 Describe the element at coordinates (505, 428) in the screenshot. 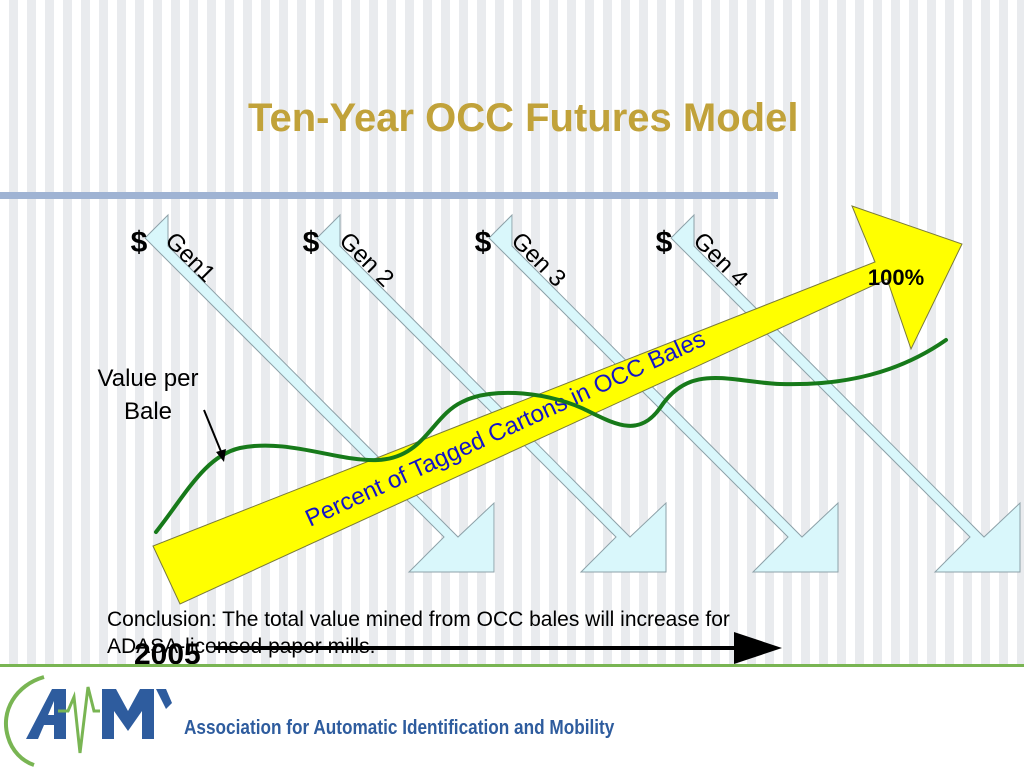

I see `percent-arrow-label: Percent of Tagged Cartons in OCC Bales` at that location.